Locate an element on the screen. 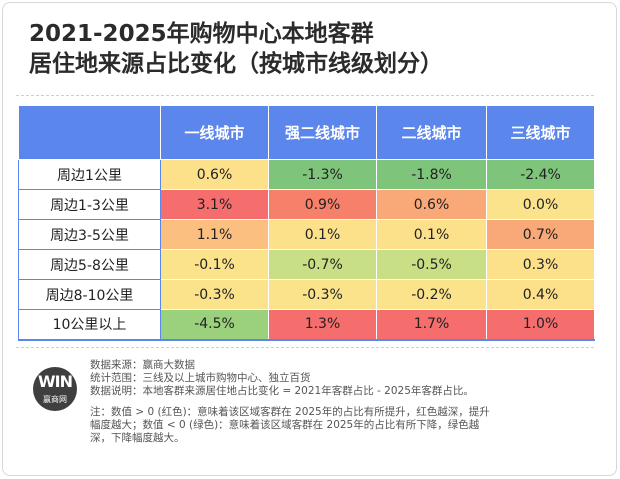 The height and width of the screenshot is (479, 620). row-label: 周边5-8公里 is located at coordinates (89, 264).